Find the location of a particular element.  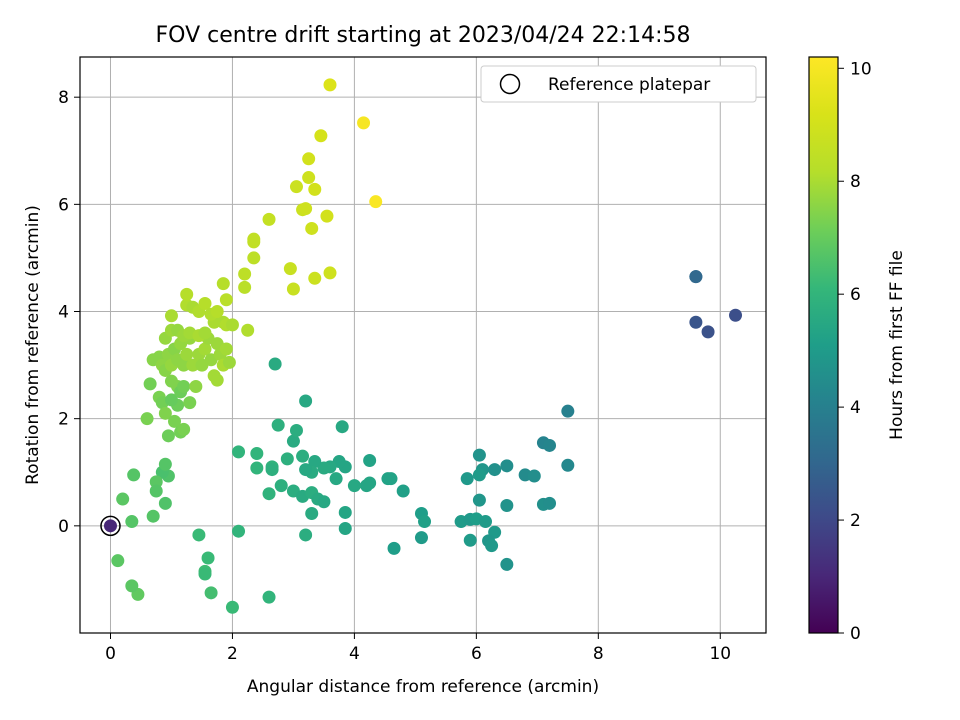

y-tick-label: 4 is located at coordinates (63, 313).